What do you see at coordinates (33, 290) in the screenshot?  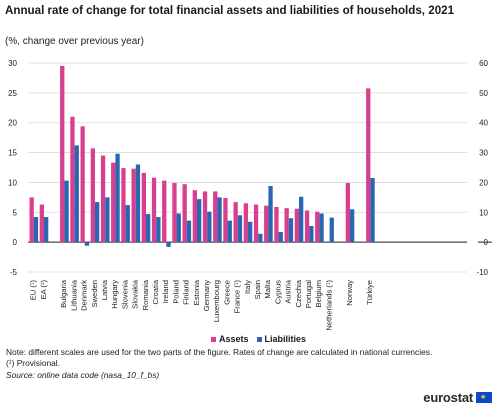 I see `x-tick-label: EU (¹)` at bounding box center [33, 290].